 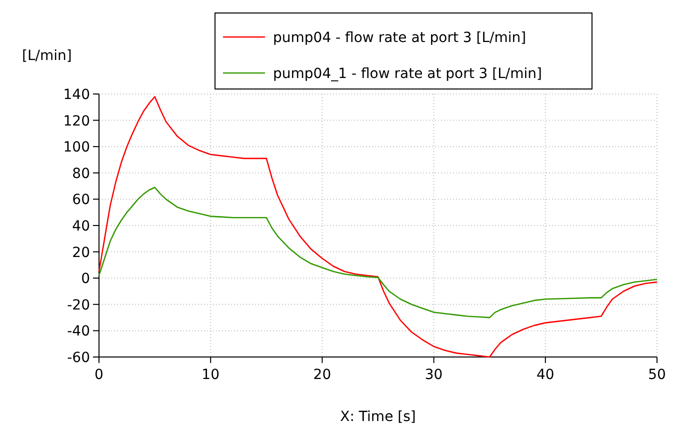 What do you see at coordinates (399, 38) in the screenshot?
I see `legend-label: pump04 - flow rate at port 3 [L/min]` at bounding box center [399, 38].